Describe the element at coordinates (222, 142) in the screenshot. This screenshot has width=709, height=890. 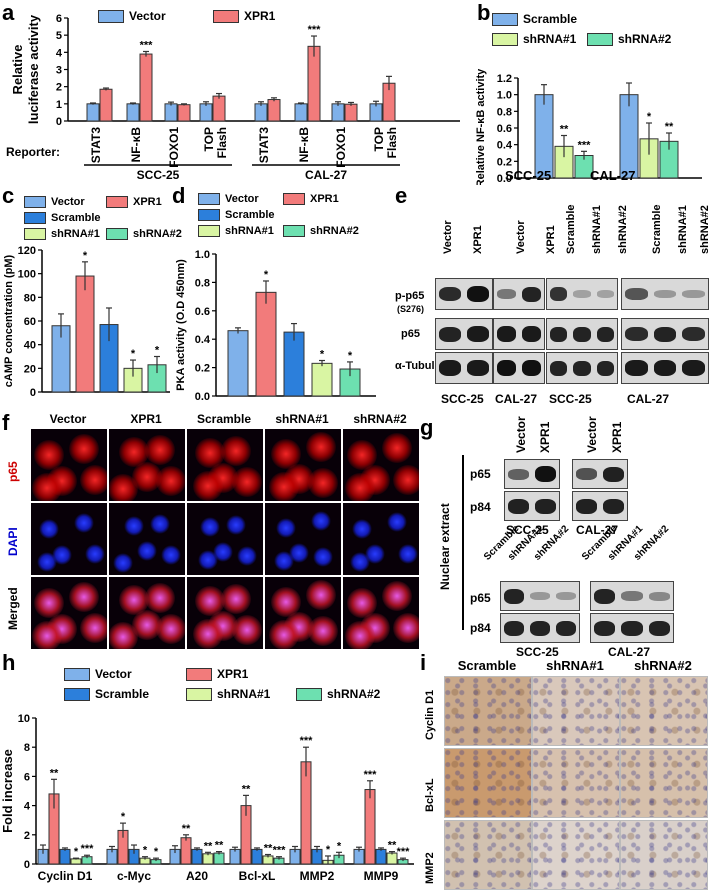
I see `x-category-label: Flash` at that location.